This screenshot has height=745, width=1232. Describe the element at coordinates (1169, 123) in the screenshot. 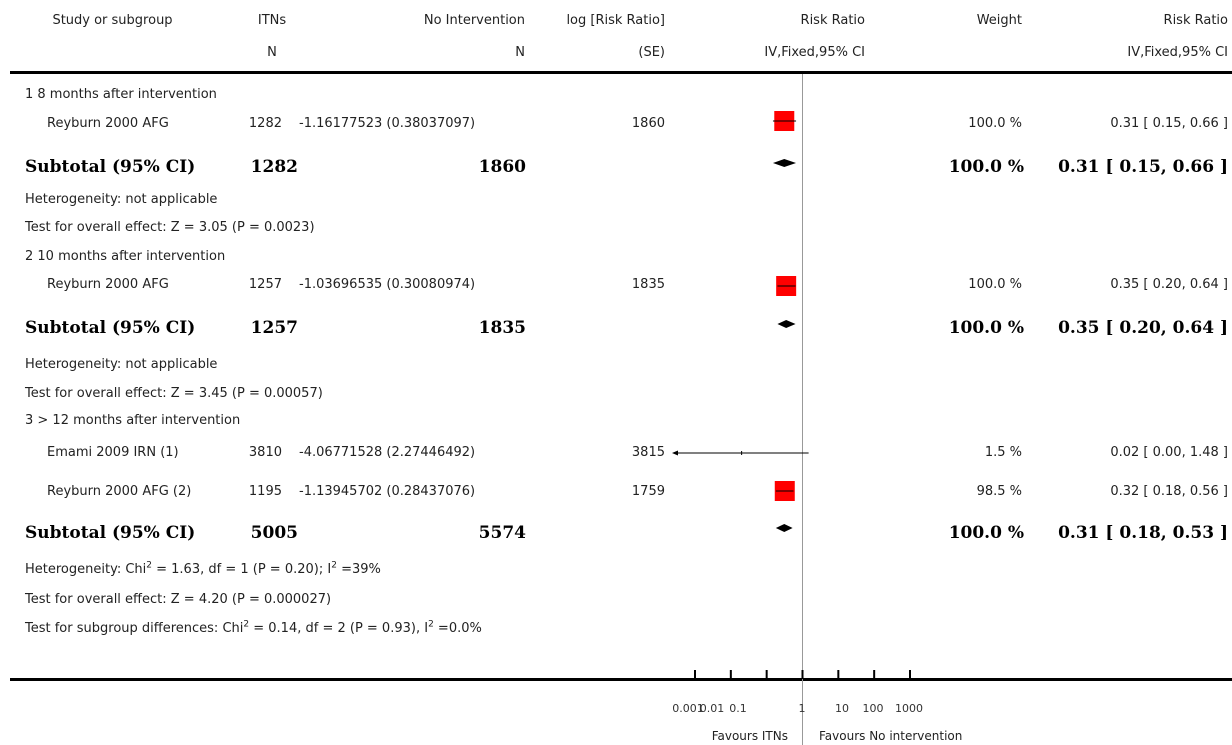

I see `study-ci: 0.31 [ 0.15, 0.66 ]` at that location.